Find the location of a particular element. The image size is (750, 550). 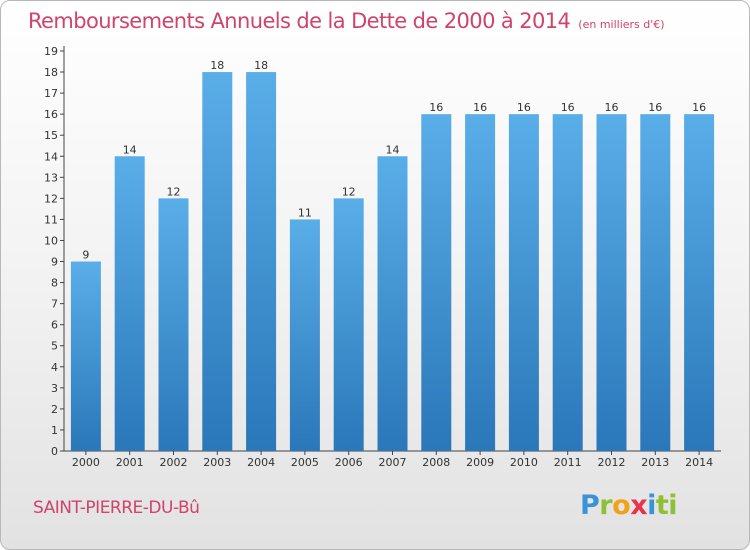

x-tick-label: 2011 is located at coordinates (568, 462).